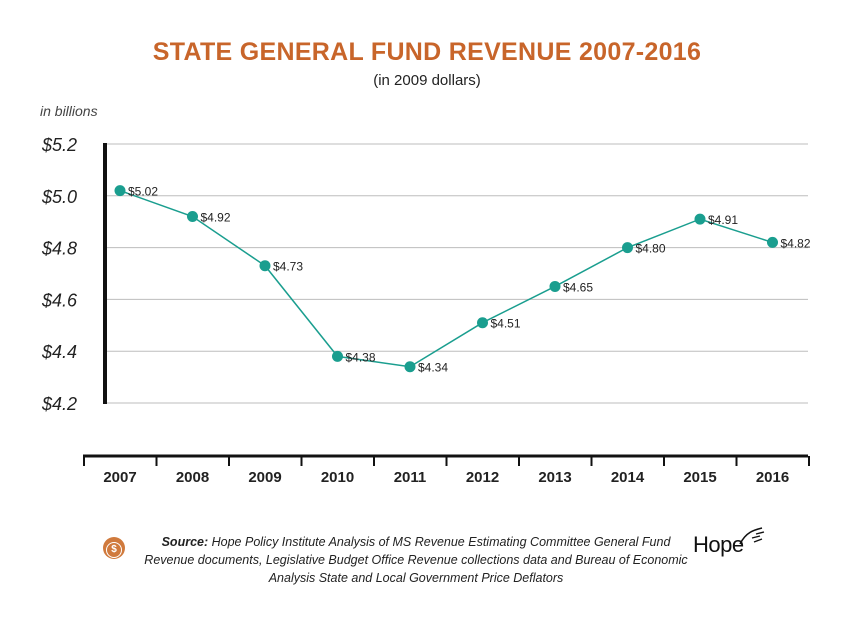 Image resolution: width=854 pixels, height=633 pixels. Describe the element at coordinates (772, 477) in the screenshot. I see `x-tick-label: 2016` at that location.